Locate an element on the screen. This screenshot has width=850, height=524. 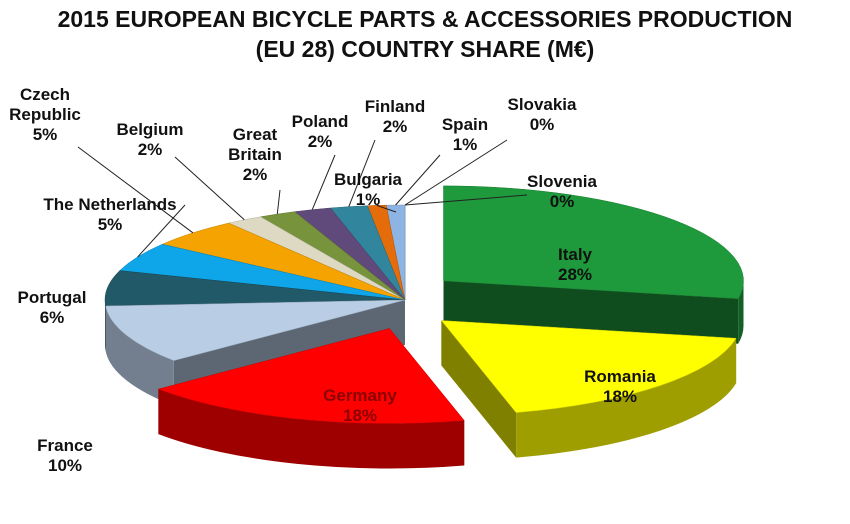
category-label: Spain is located at coordinates (465, 124).